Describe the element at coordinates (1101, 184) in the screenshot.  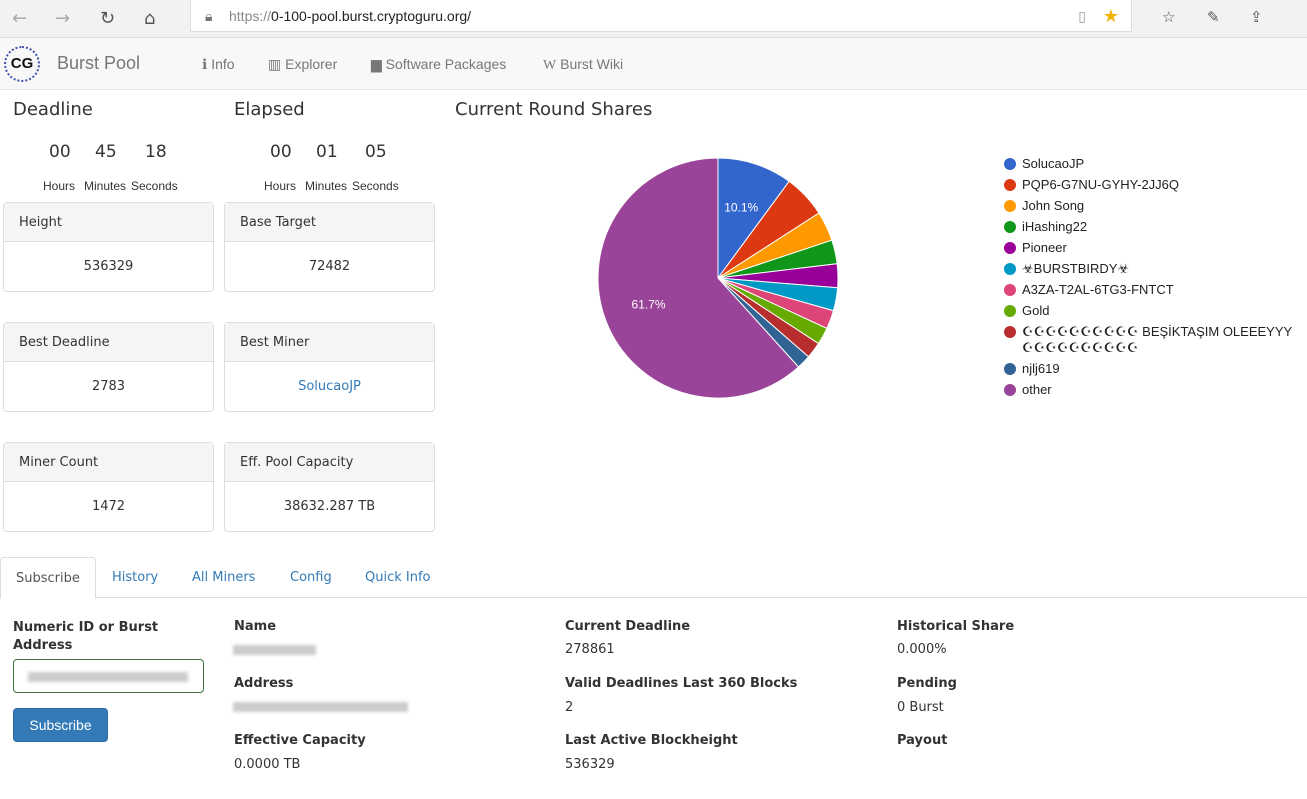
I see `legend-label: PQP6-G7NU-GYHY-2JJ6Q` at that location.